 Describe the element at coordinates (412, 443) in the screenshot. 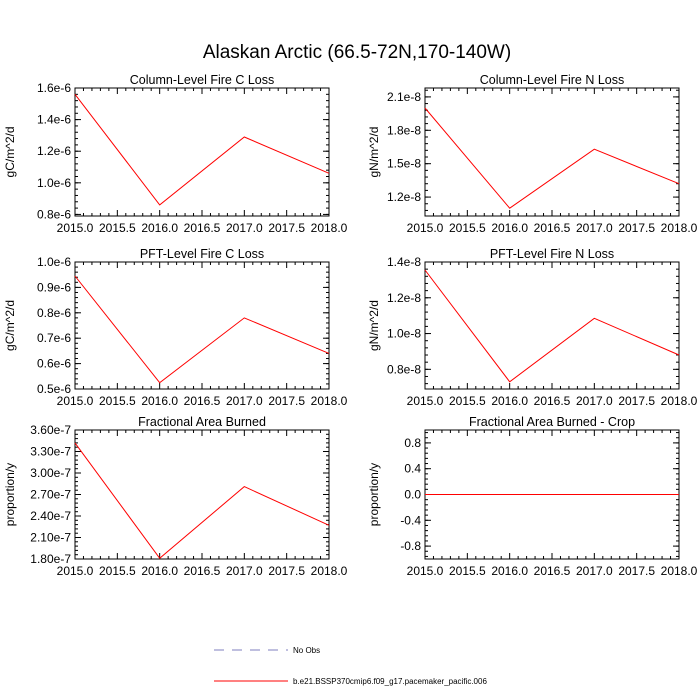

I see `y-tick-label: 0.8` at that location.